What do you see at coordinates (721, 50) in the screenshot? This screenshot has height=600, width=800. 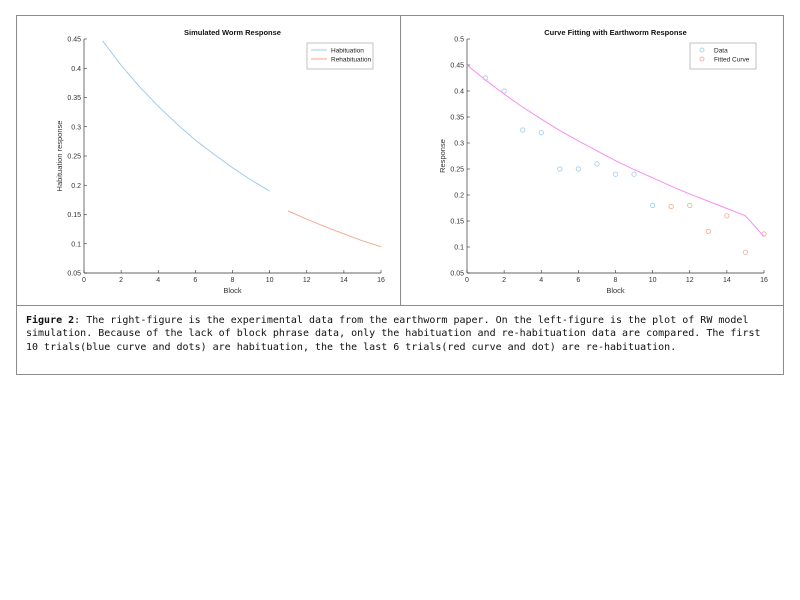 I see `legend-label: Data` at bounding box center [721, 50].